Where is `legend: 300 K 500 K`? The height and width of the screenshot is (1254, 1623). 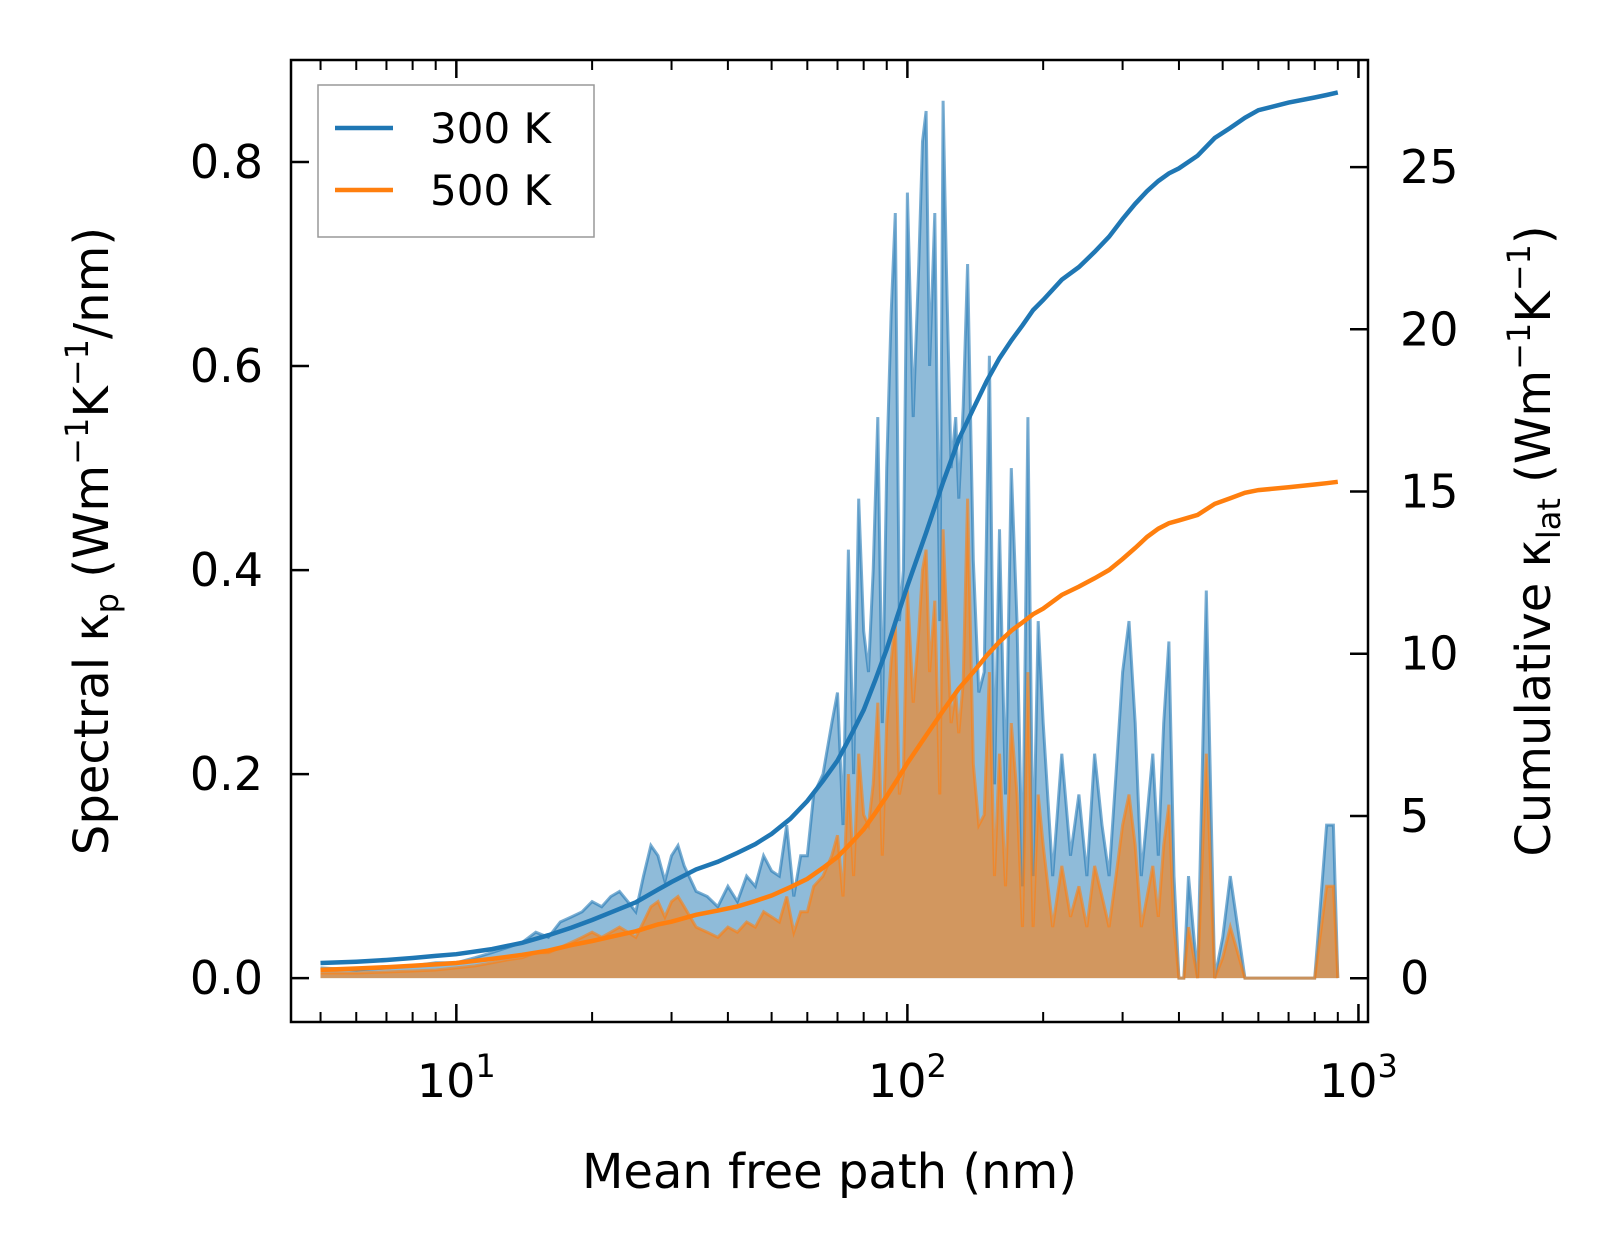 legend: 300 K 500 K is located at coordinates (456, 161).